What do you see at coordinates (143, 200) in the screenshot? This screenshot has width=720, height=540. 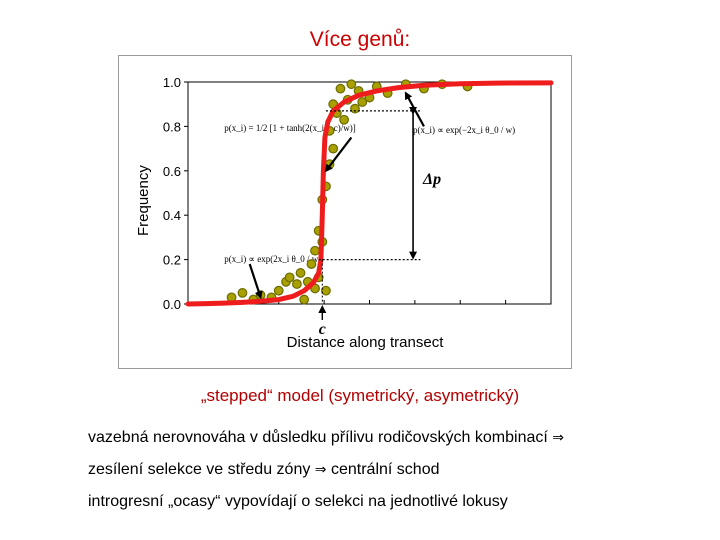 I see `y-axis-label: Frequency` at bounding box center [143, 200].